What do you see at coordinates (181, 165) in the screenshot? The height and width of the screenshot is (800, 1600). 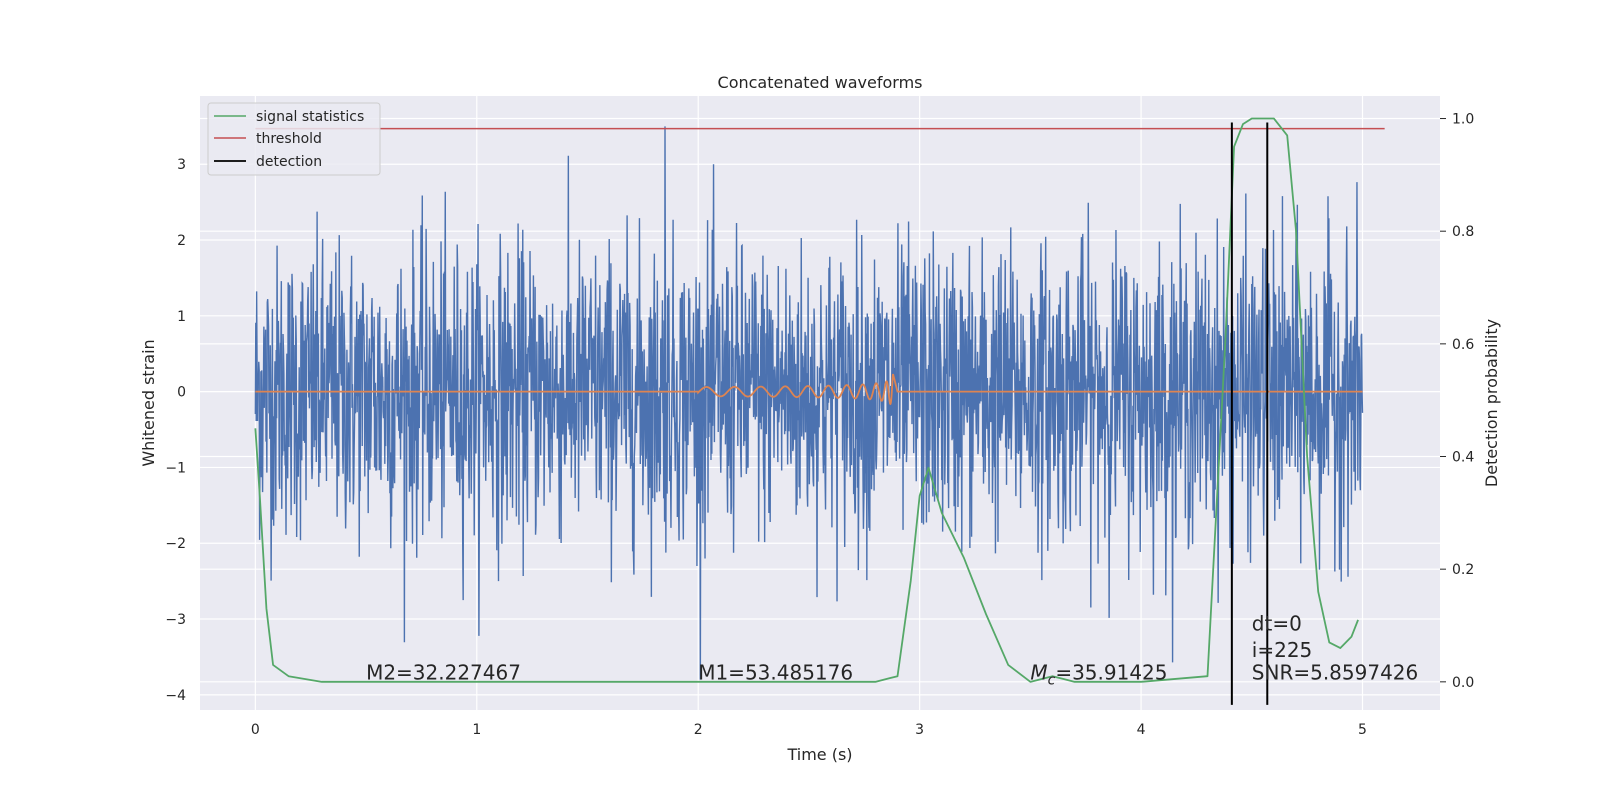 I see `y-tick-label: 3` at bounding box center [181, 165].